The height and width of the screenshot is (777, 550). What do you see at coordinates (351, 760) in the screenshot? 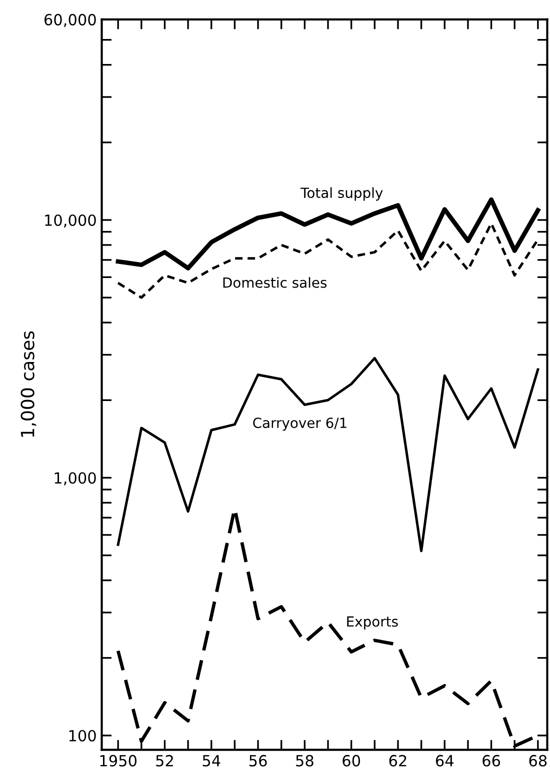
I see `x-tick-label: 60` at bounding box center [351, 760].